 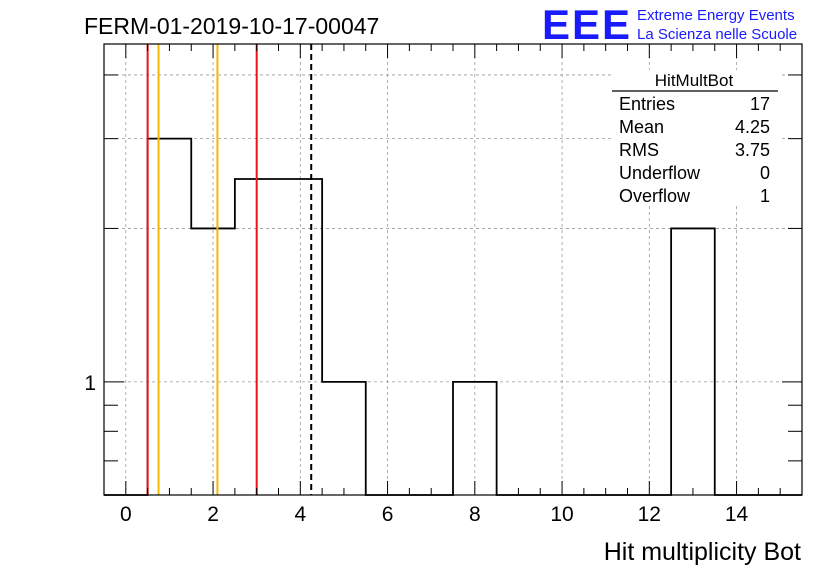 What do you see at coordinates (639, 150) in the screenshot?
I see `stats-row-label: RMS` at bounding box center [639, 150].